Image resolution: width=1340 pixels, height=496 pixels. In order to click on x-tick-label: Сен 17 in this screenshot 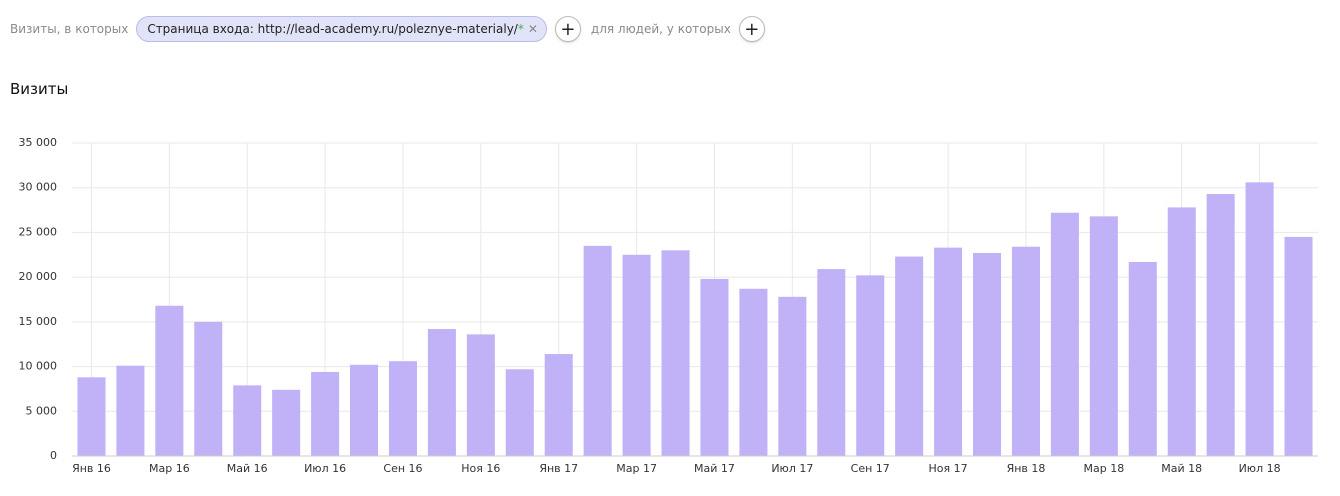, I will do `click(870, 468)`.